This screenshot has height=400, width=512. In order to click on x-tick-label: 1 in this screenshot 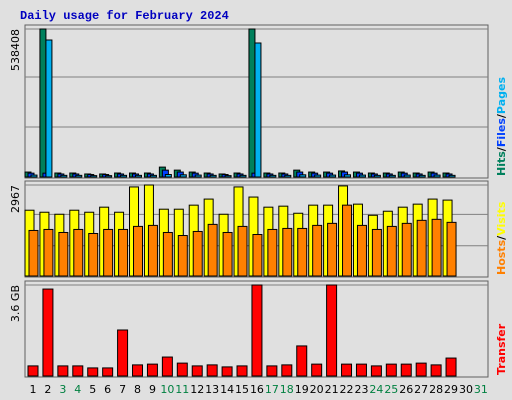, I will do `click(33, 389)`.